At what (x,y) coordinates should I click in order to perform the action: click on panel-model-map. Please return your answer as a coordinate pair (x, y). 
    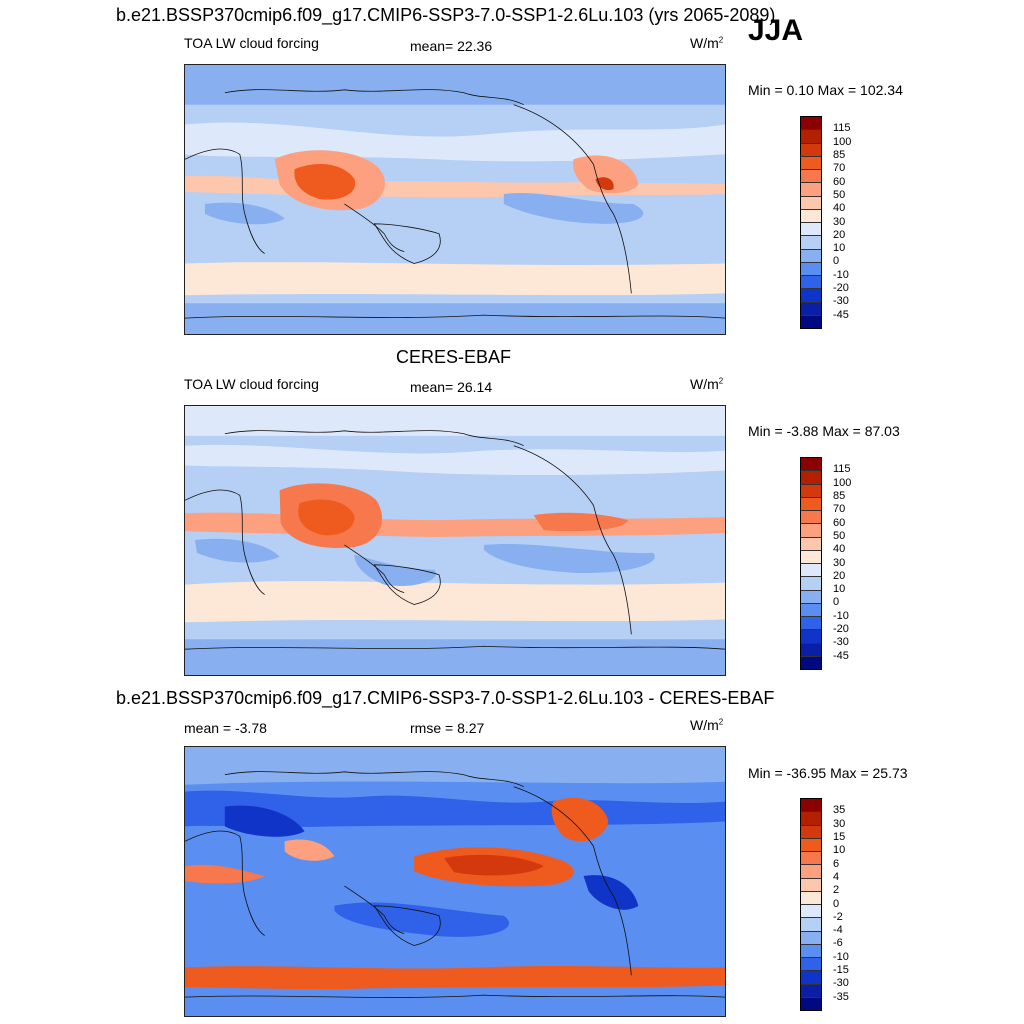
    Looking at the image, I should click on (455, 199).